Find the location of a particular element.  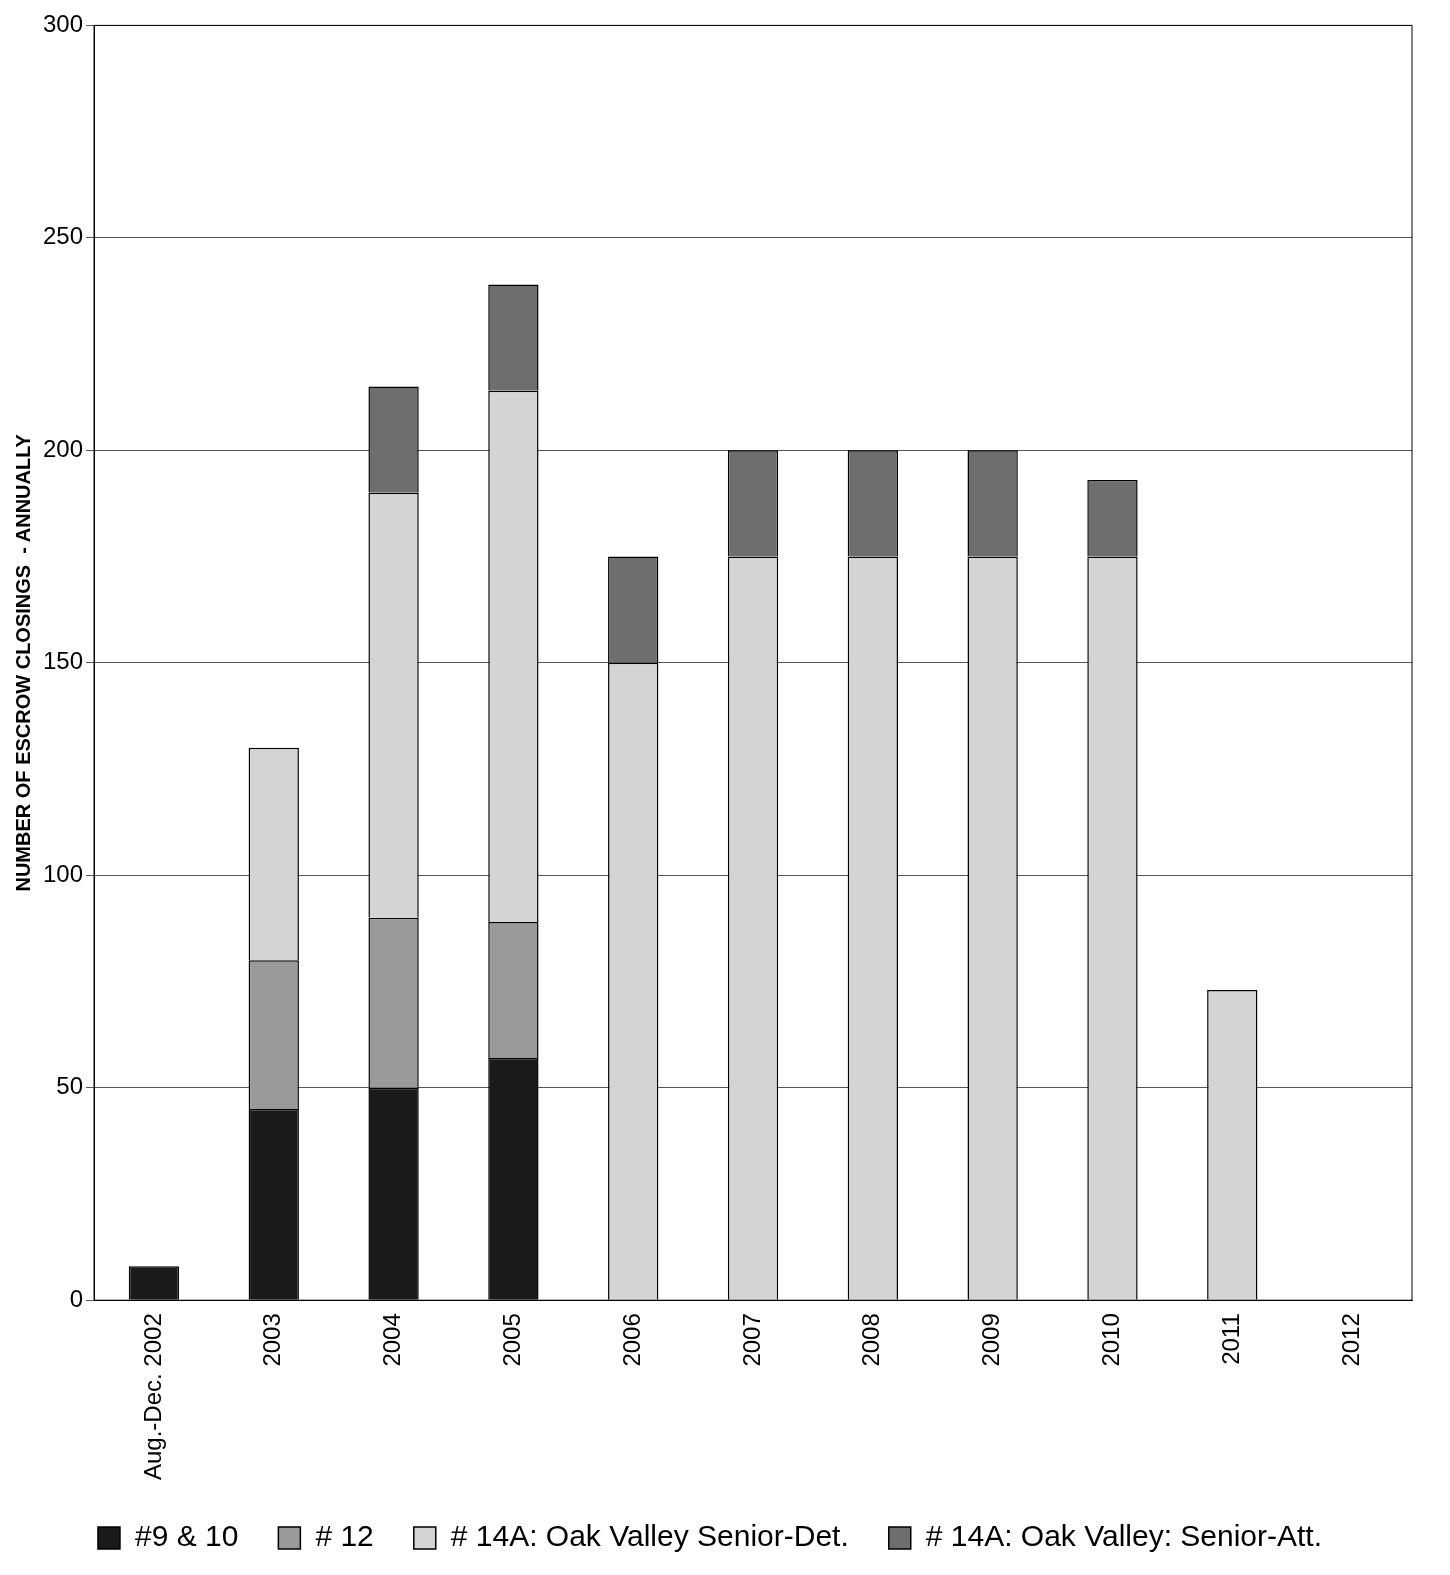

y-axis-title: NUMBER OF ESCROW CLOSINGS - ANNUALLY is located at coordinates (22, 662).